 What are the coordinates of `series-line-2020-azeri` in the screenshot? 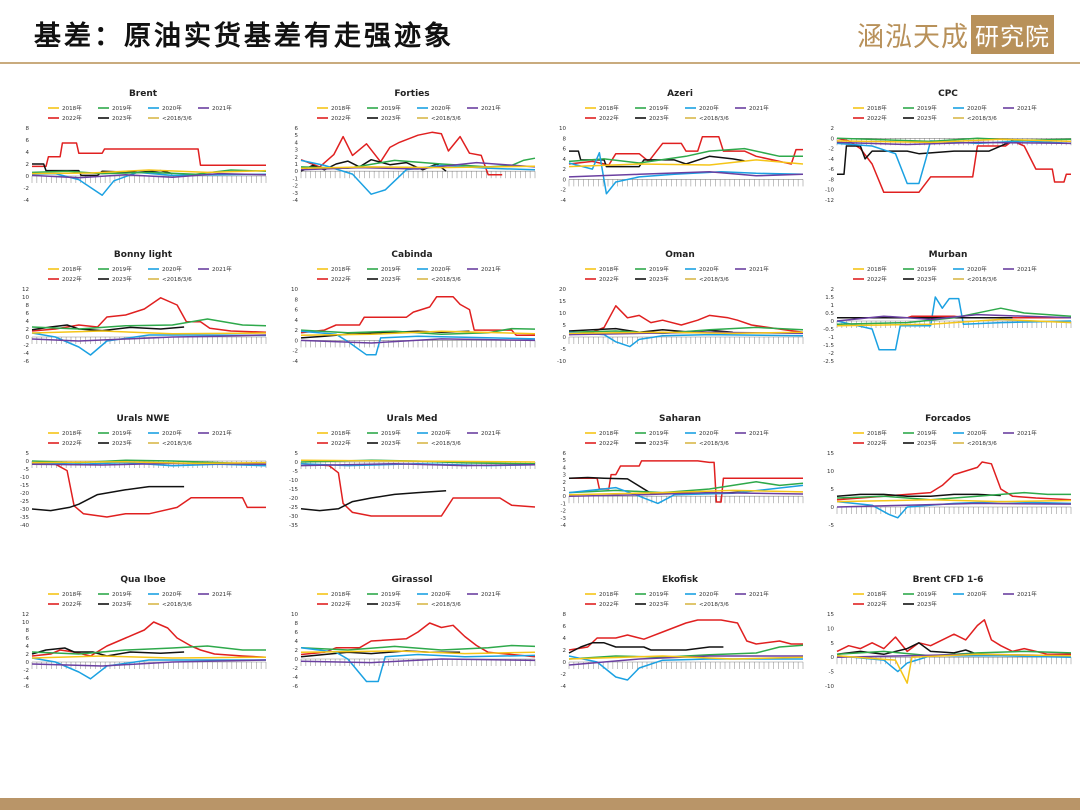 It's located at (686, 173).